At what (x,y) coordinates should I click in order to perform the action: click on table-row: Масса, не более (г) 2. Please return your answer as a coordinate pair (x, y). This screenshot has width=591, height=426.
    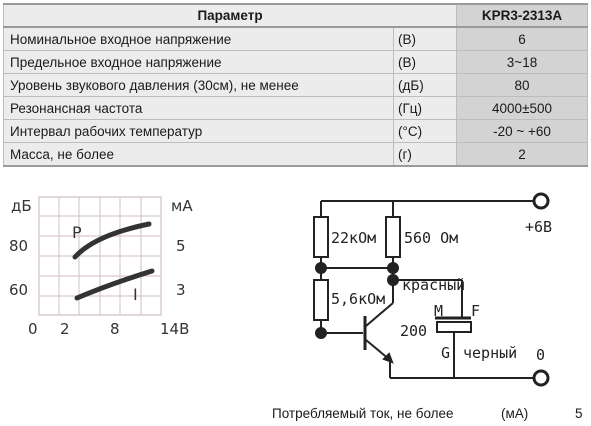
    Looking at the image, I should click on (296, 154).